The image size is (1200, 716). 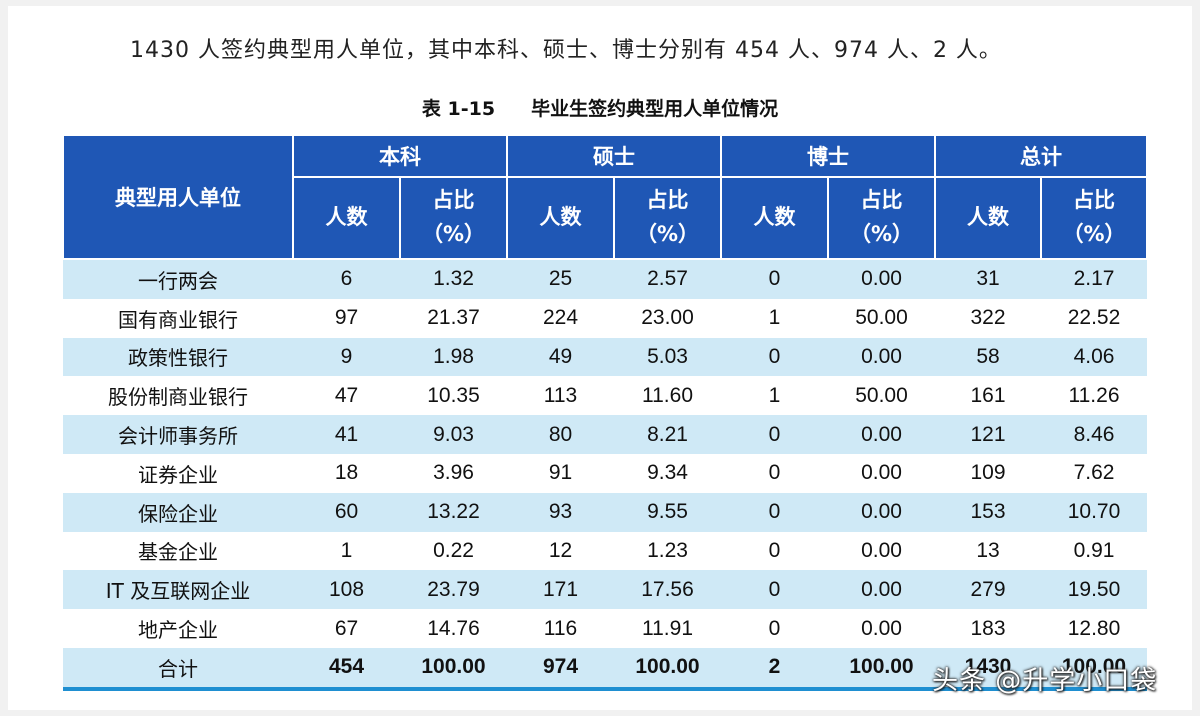 What do you see at coordinates (600, 107) in the screenshot?
I see `table-caption: 表 1-15 毕业生签约典型用人单位情况` at bounding box center [600, 107].